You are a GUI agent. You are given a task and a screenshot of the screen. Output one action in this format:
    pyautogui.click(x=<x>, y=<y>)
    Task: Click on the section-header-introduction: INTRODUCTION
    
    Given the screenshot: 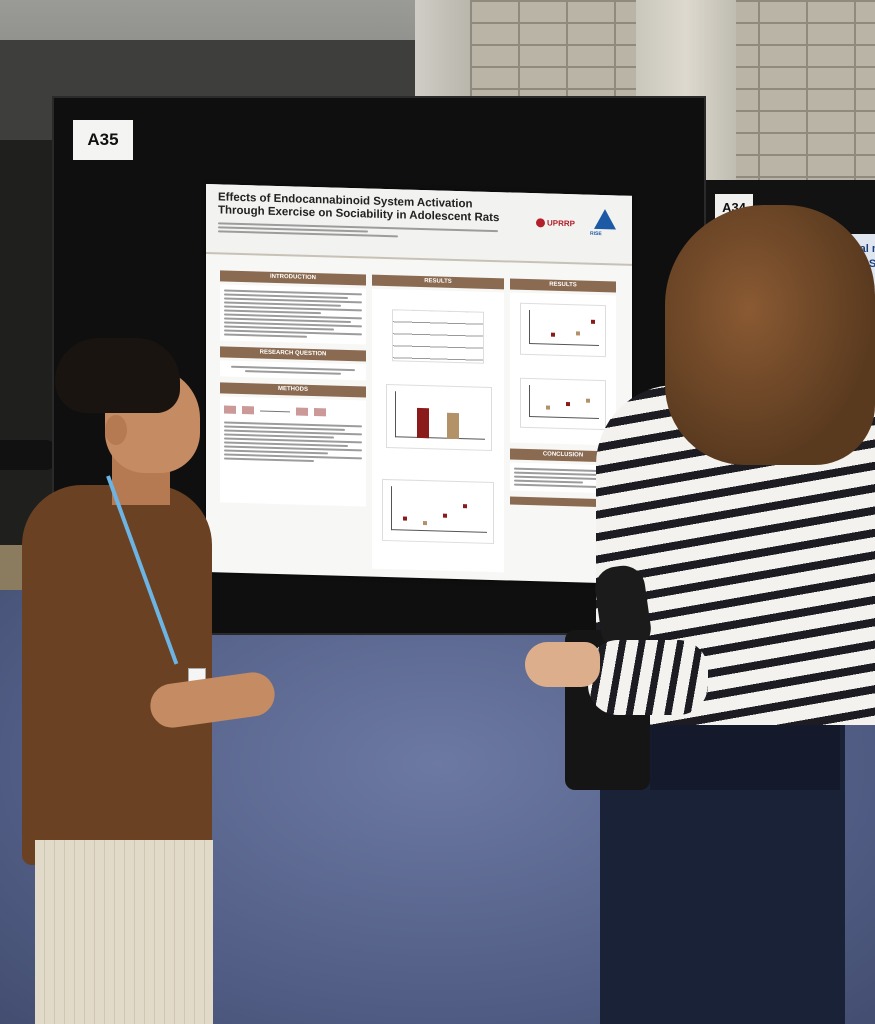 What is the action you would take?
    pyautogui.click(x=293, y=278)
    